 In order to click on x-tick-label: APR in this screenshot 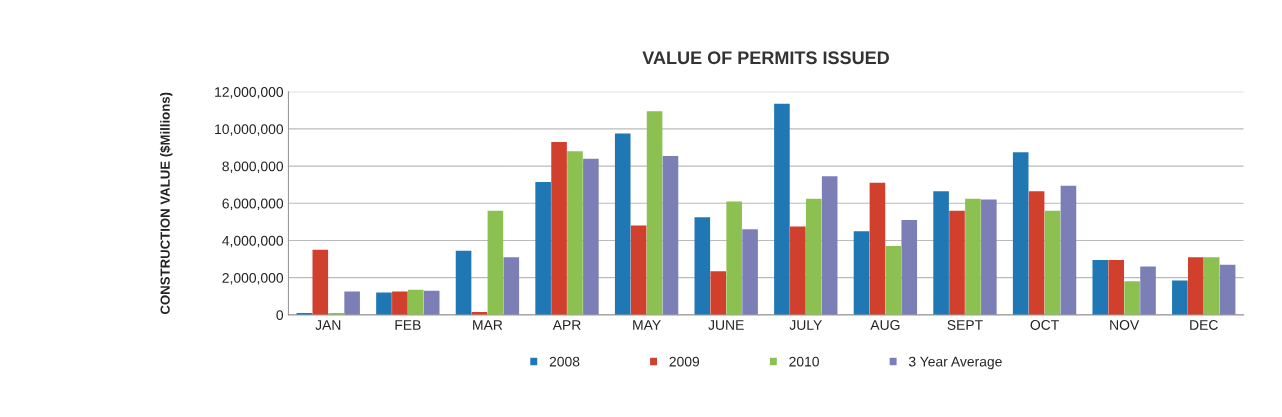, I will do `click(566, 325)`.